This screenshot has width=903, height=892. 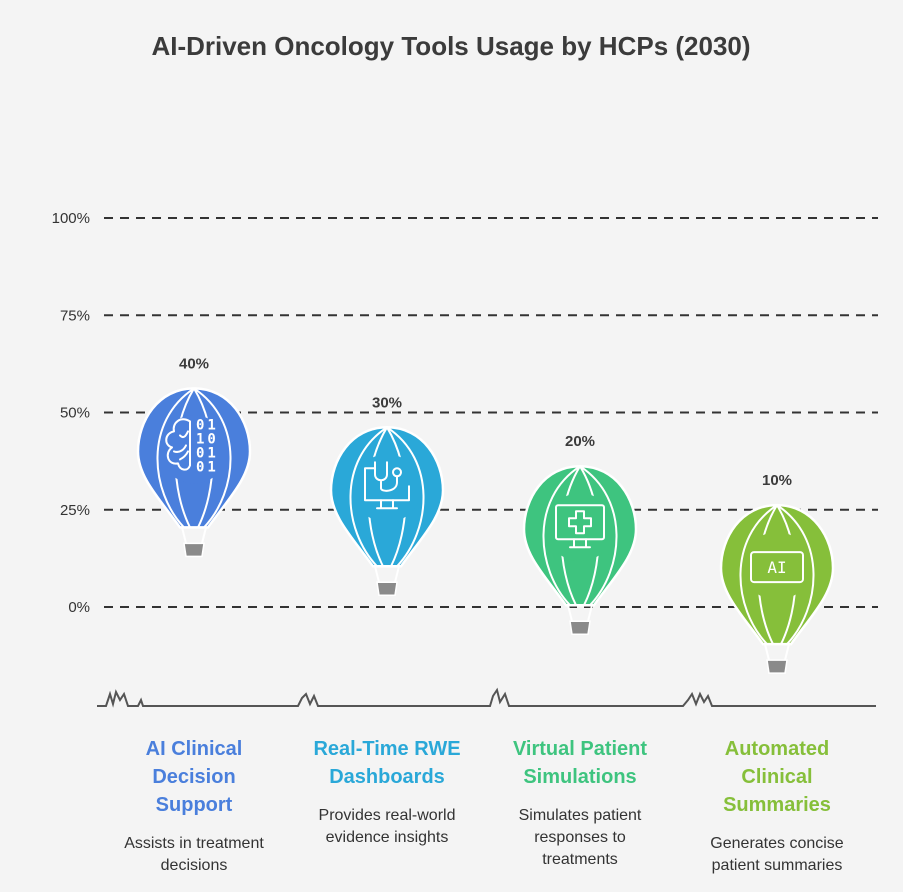 I want to click on value-label: 40%, so click(x=194, y=363).